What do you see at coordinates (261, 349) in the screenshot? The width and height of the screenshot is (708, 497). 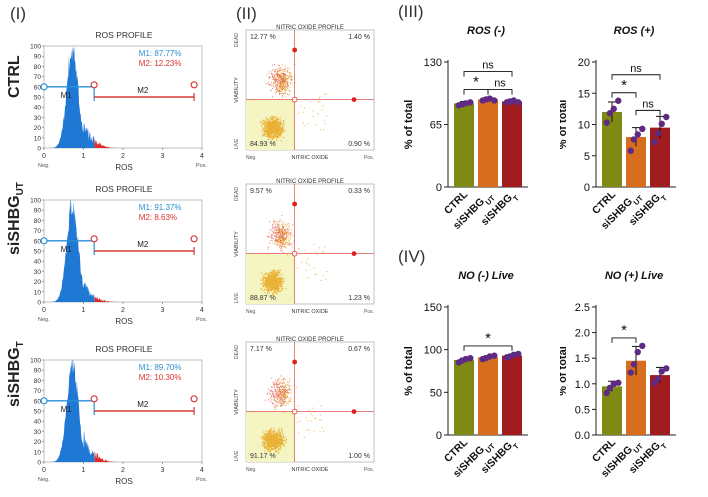 I see `quadrant-ul: 7.17 %` at bounding box center [261, 349].